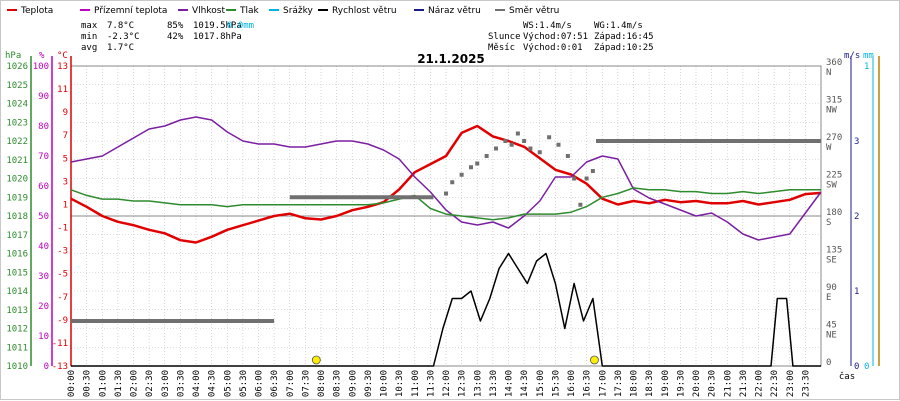 This screenshot has width=900, height=401. Describe the element at coordinates (120, 48) in the screenshot. I see `stat-avg-temp: 1.7°C` at that location.